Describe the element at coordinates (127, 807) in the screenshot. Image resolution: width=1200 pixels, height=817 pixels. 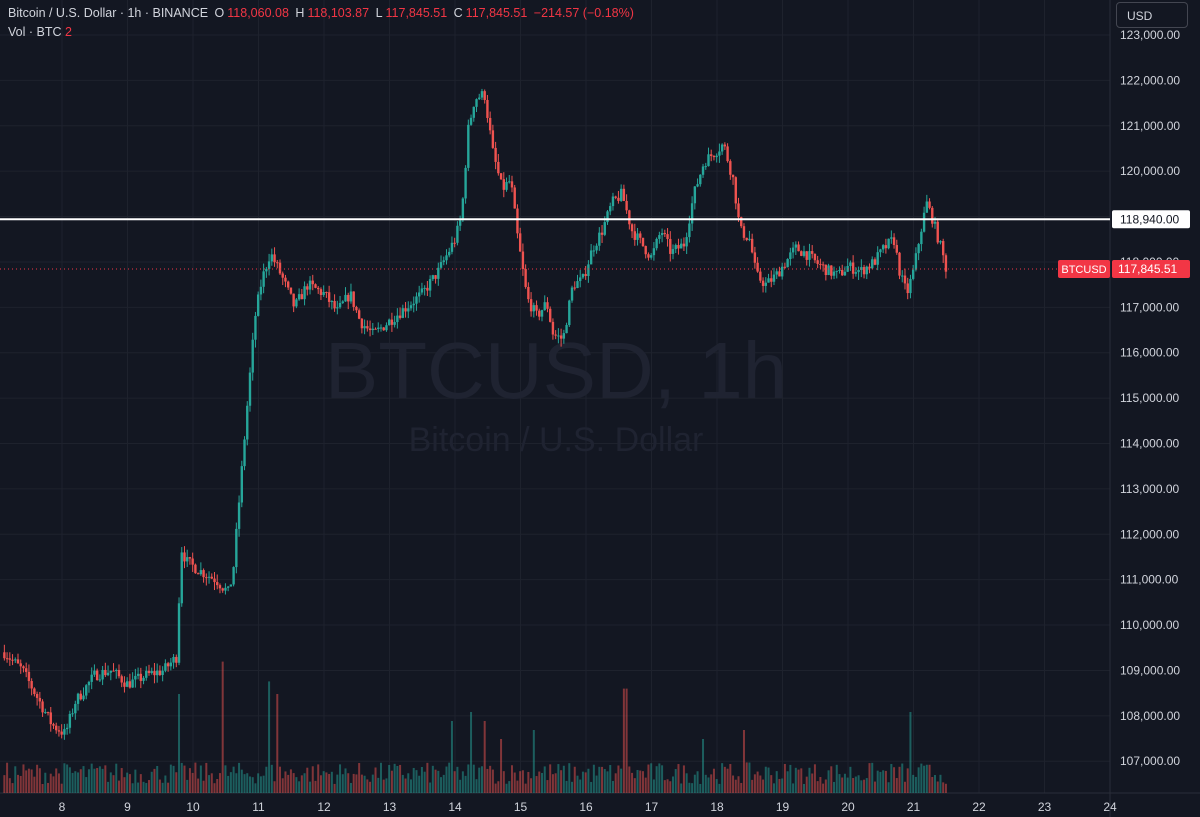
I see `x-tick-label: 9` at that location.